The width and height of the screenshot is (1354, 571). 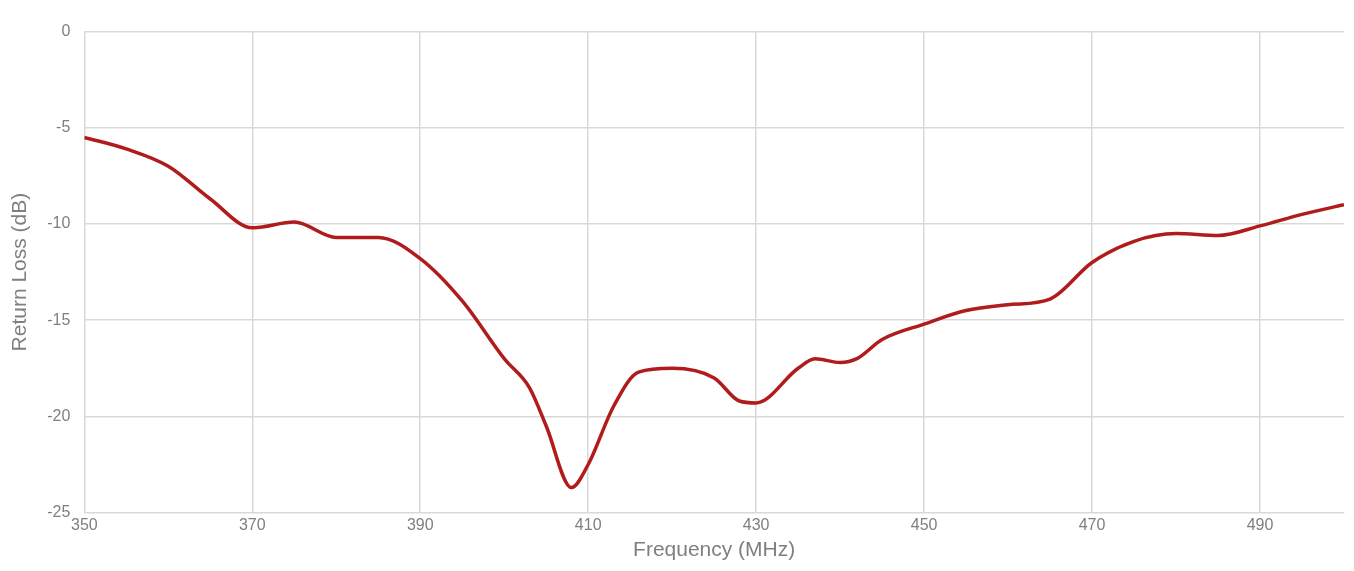 I want to click on y-tick-label: -20, so click(x=59, y=415).